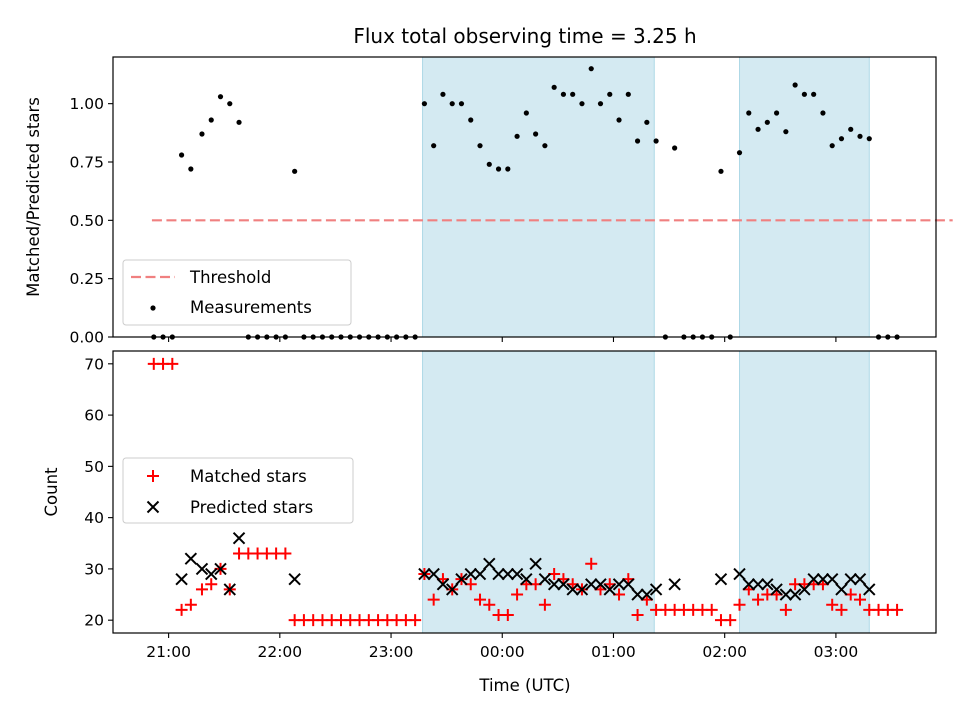  I want to click on legend-measurement-label: Measurements, so click(251, 307).